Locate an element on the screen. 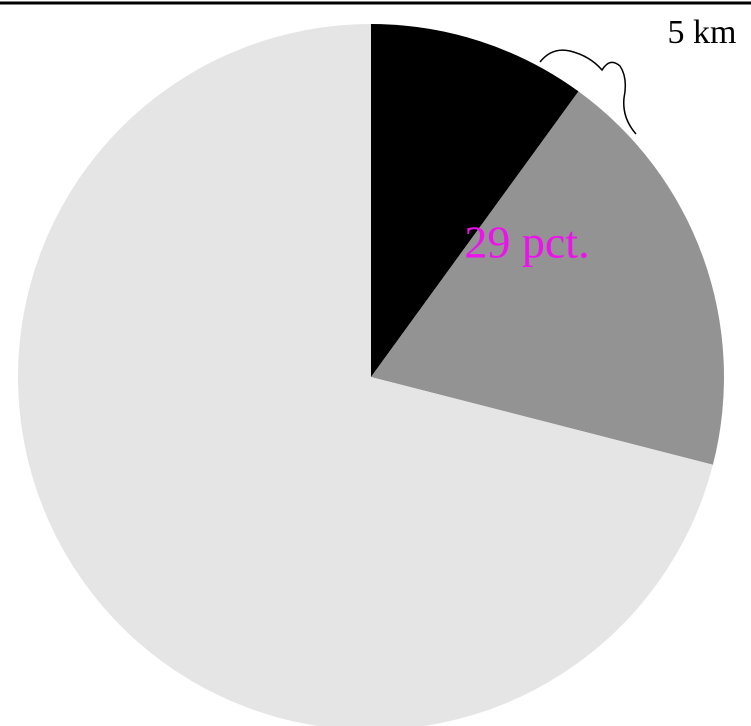 The width and height of the screenshot is (751, 726). brace is located at coordinates (588, 92).